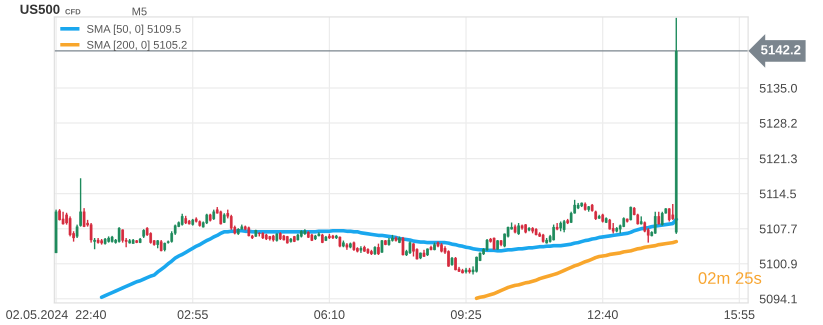 The width and height of the screenshot is (823, 325). I want to click on x-tick-label: 09:25, so click(466, 315).